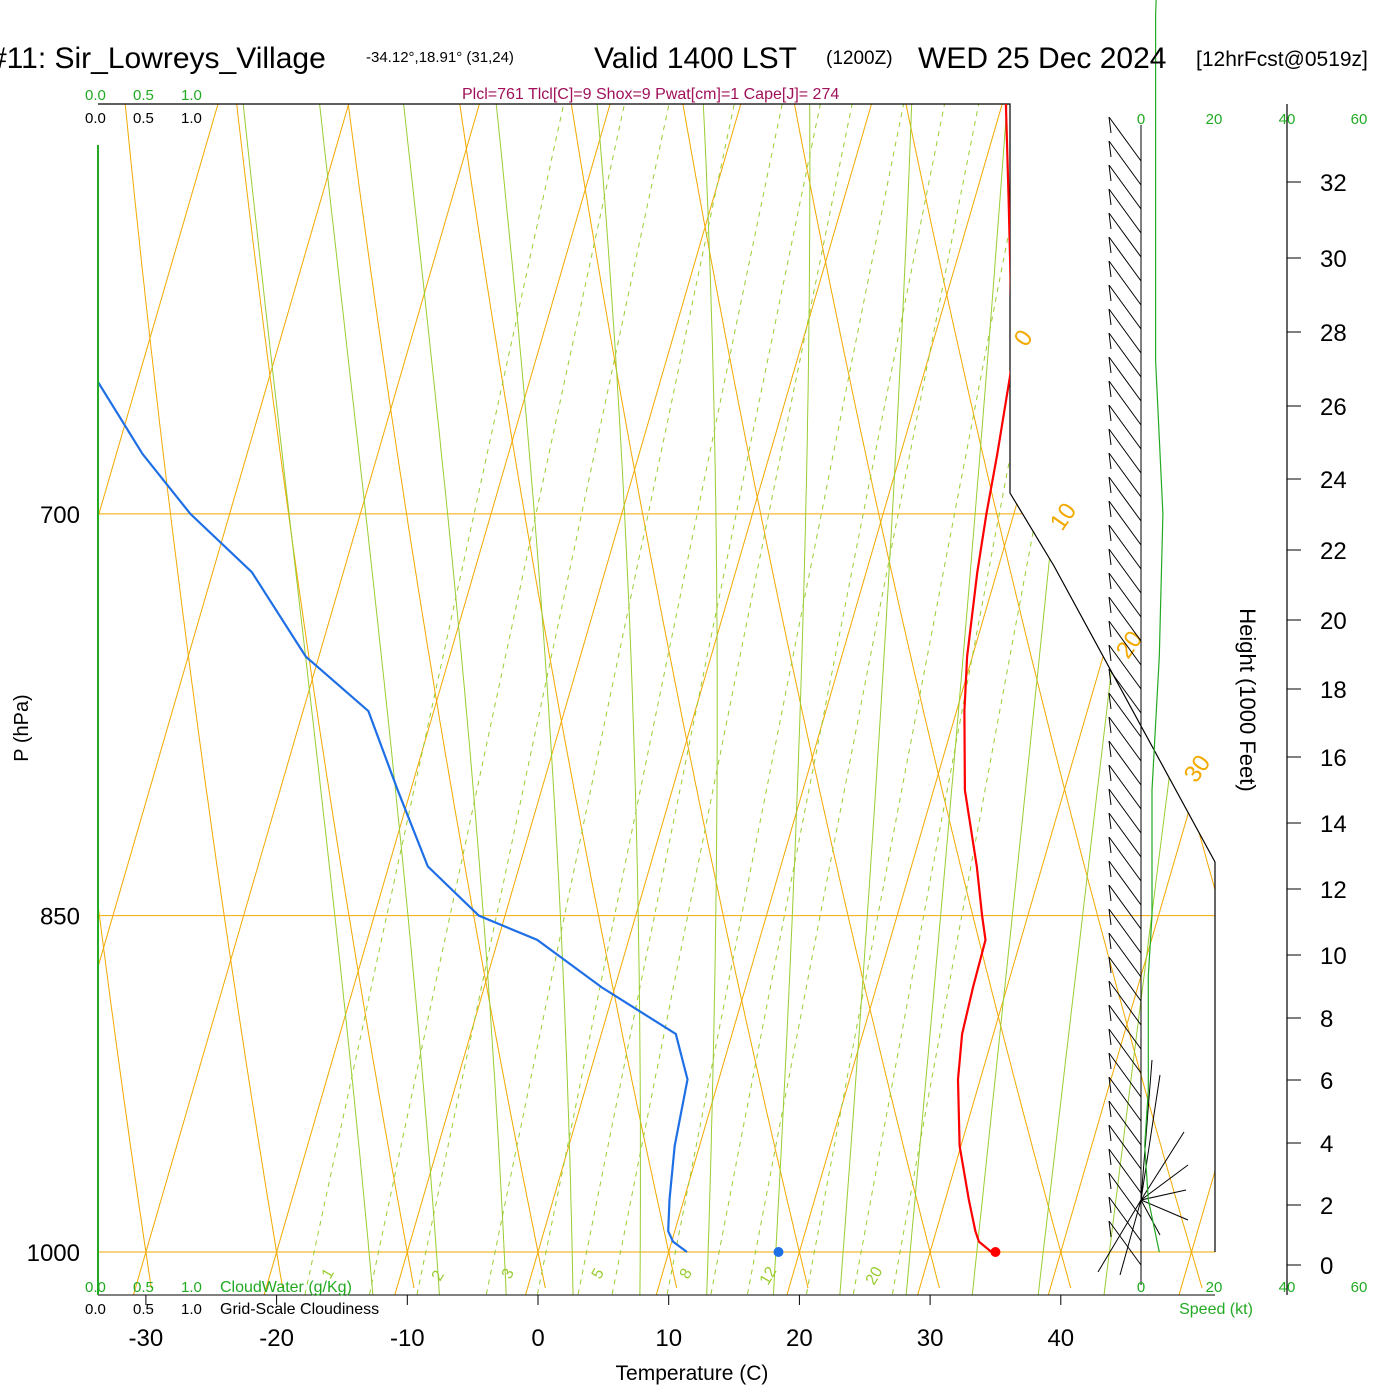 This screenshot has height=1400, width=1400. I want to click on cloudiness-top-2: 1.0, so click(191, 118).